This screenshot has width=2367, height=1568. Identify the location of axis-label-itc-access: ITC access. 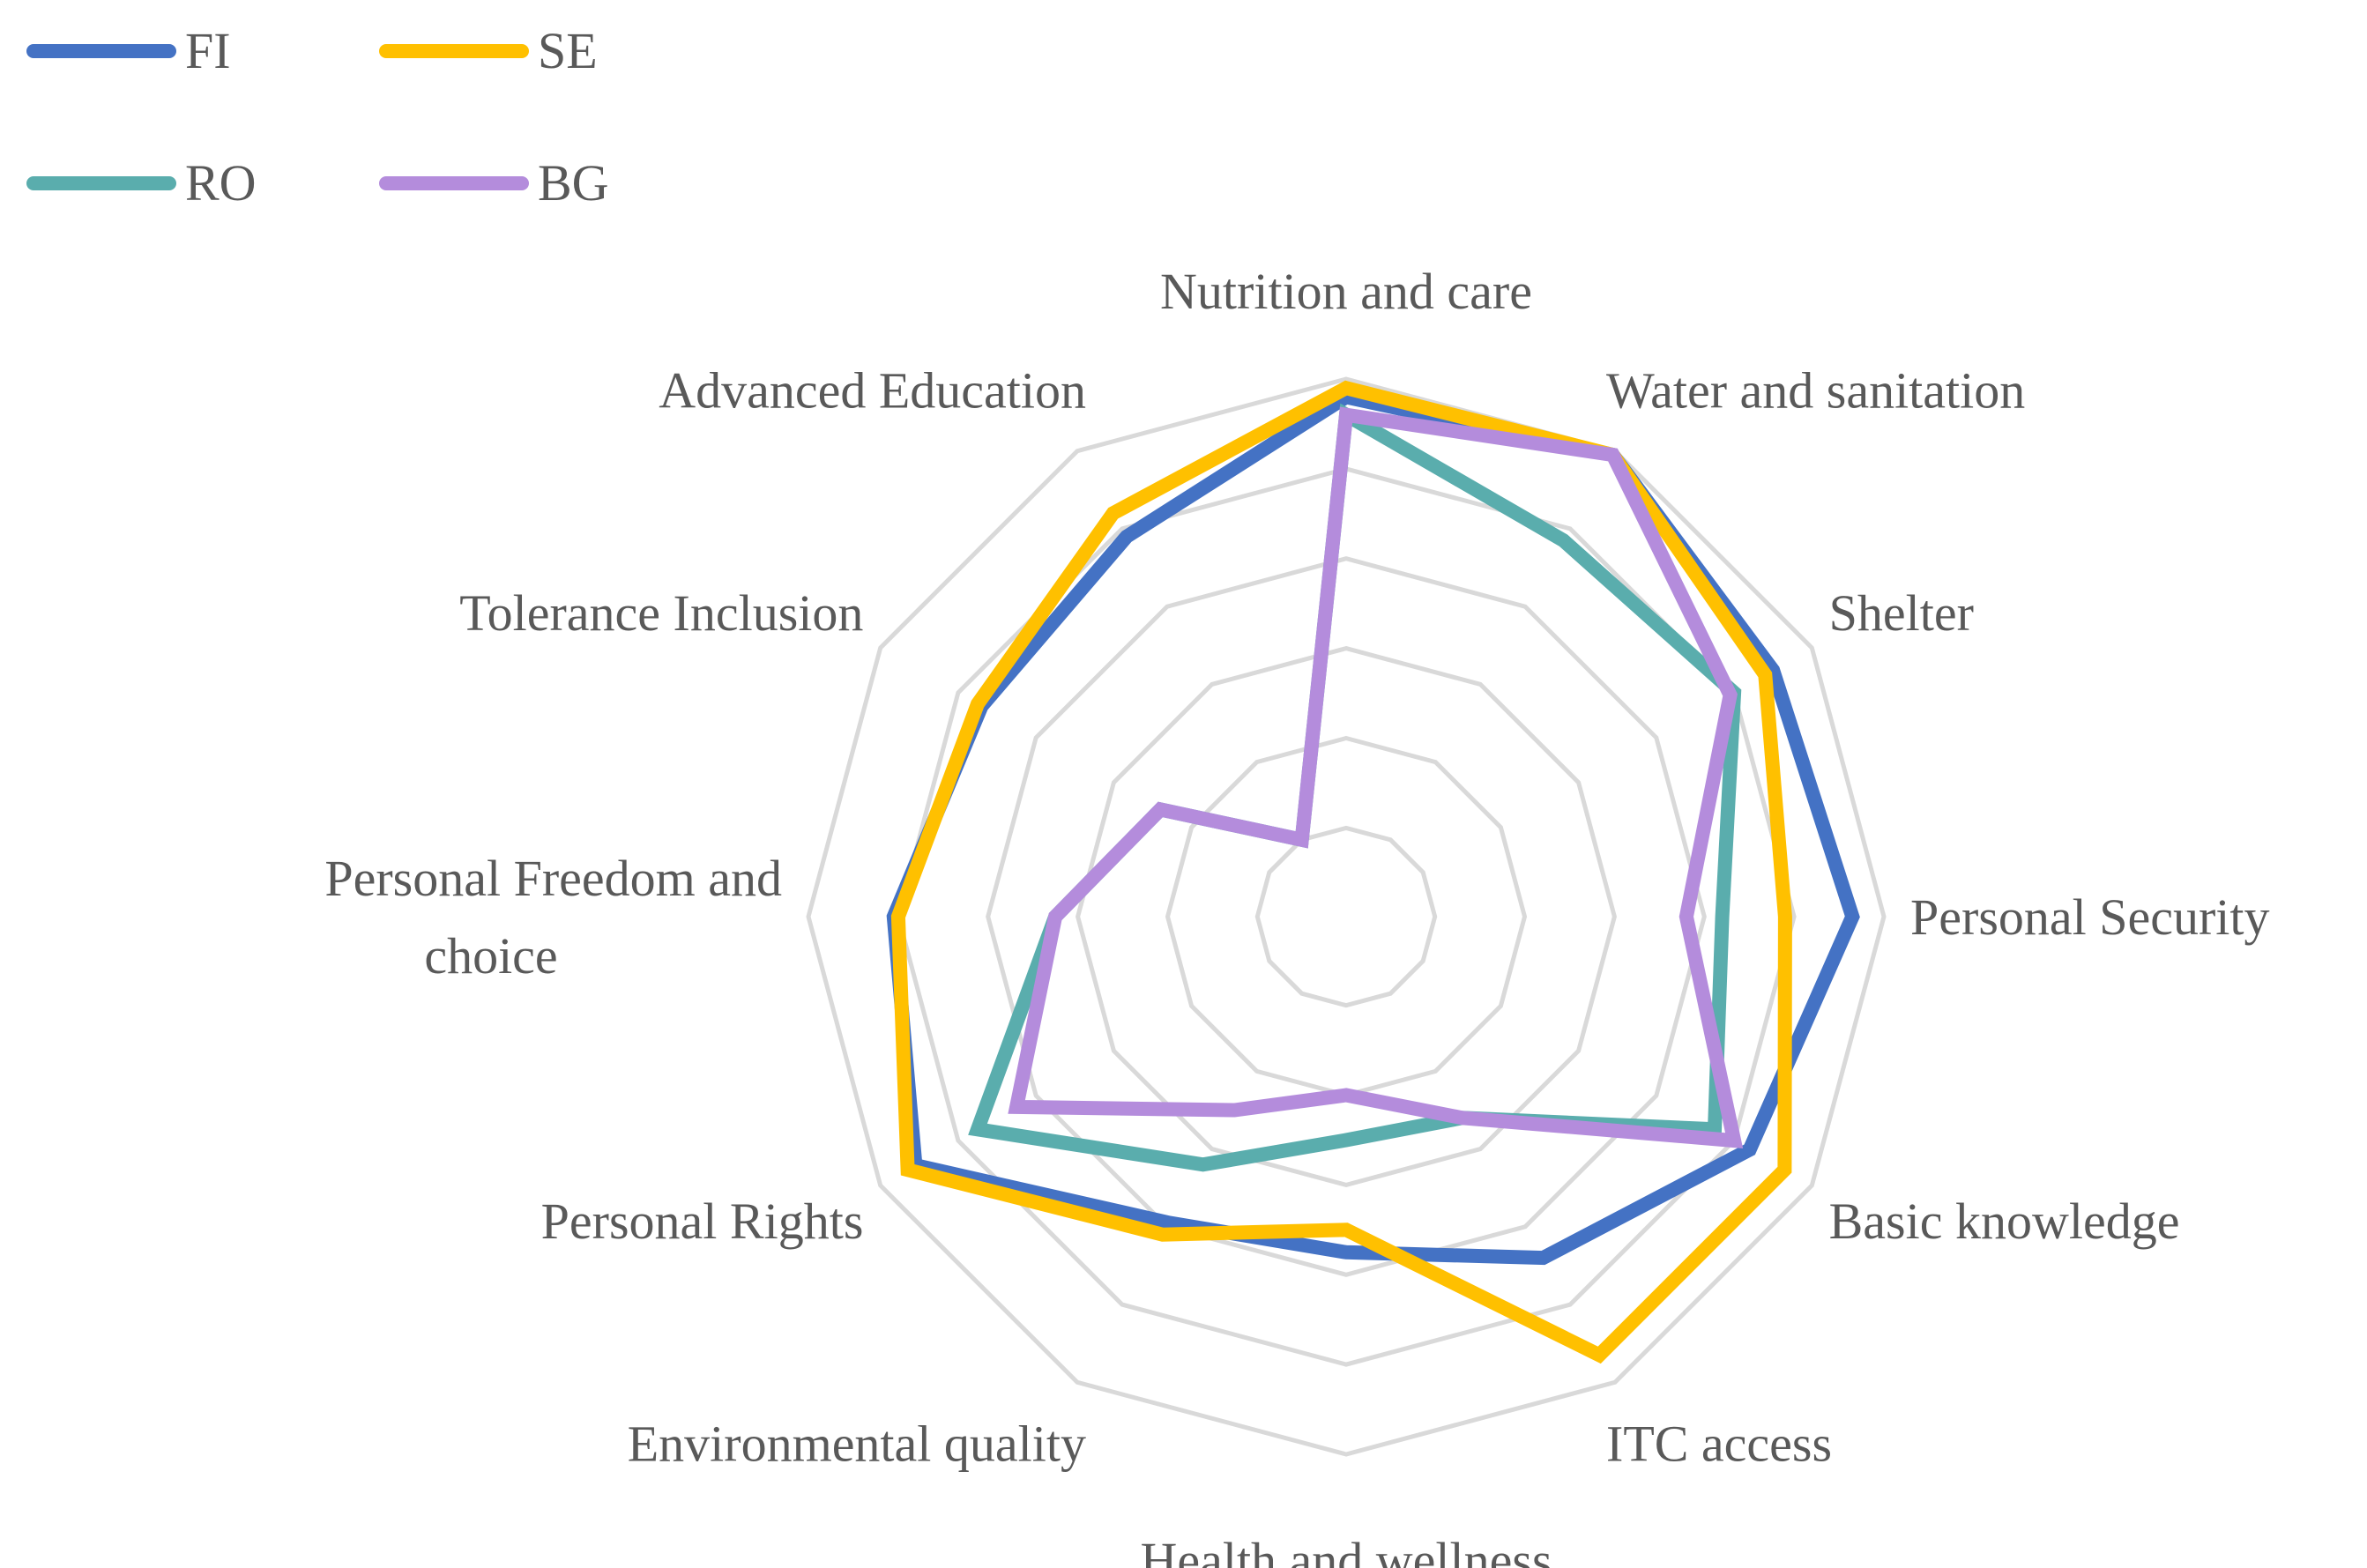
(1719, 1444).